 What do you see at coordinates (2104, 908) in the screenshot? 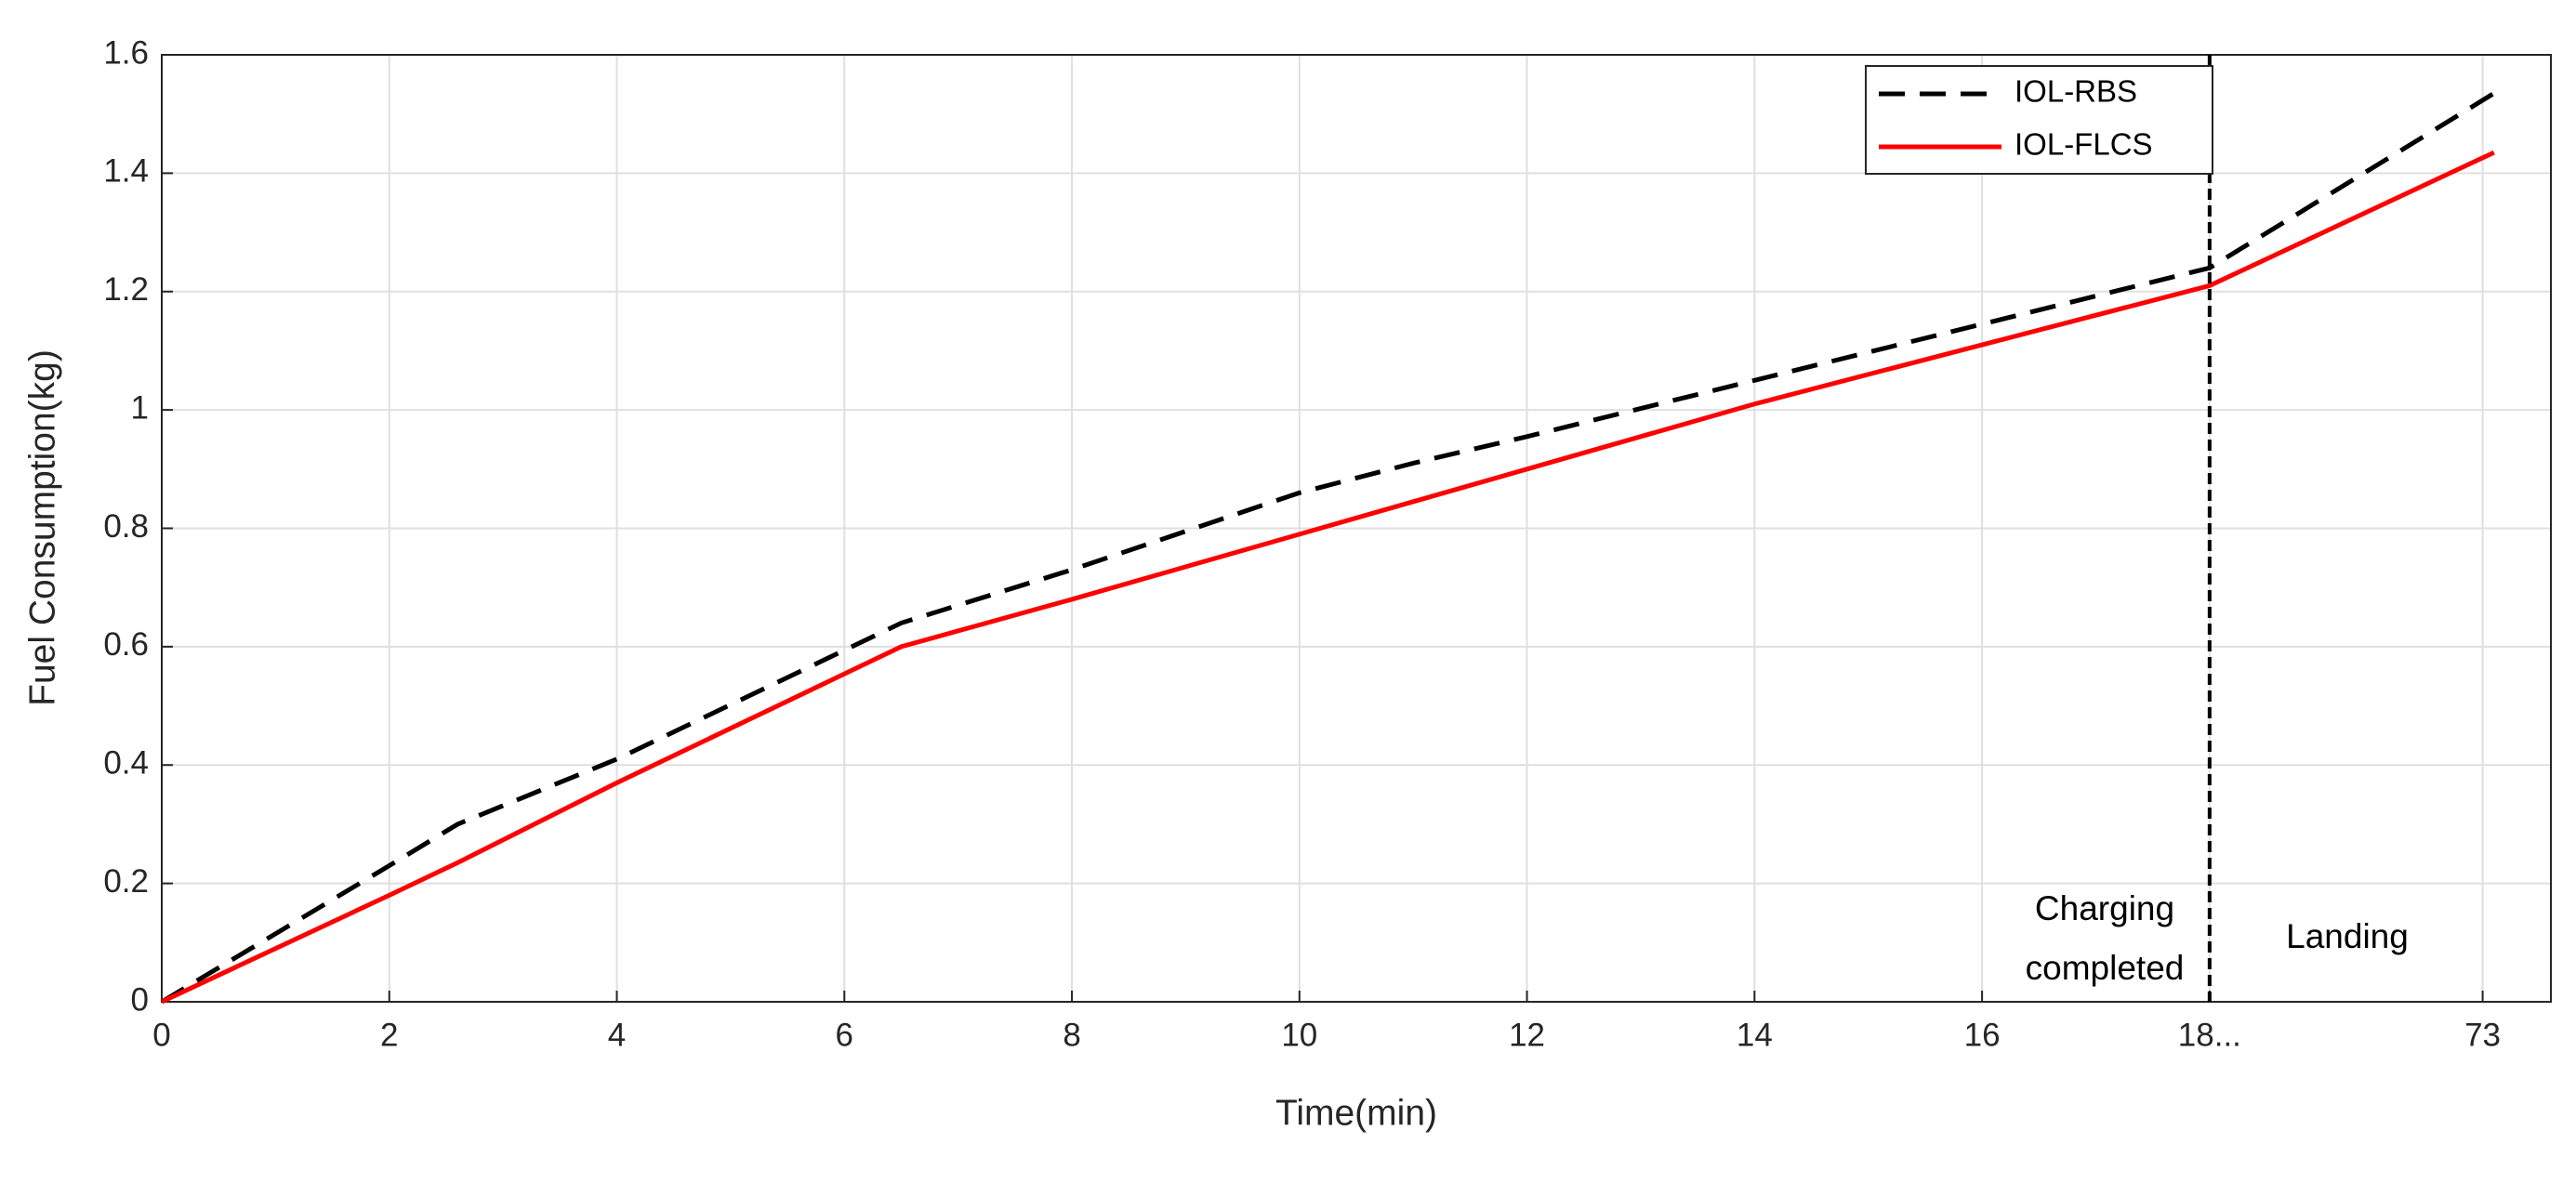
I see `annotation: Charging` at bounding box center [2104, 908].